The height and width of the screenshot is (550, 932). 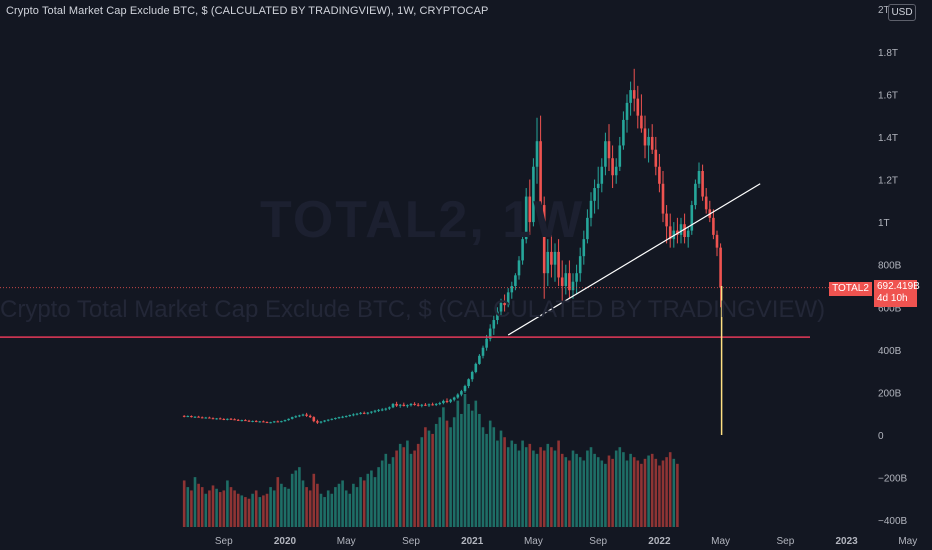 What do you see at coordinates (285, 541) in the screenshot?
I see `time-axis-label: 2020` at bounding box center [285, 541].